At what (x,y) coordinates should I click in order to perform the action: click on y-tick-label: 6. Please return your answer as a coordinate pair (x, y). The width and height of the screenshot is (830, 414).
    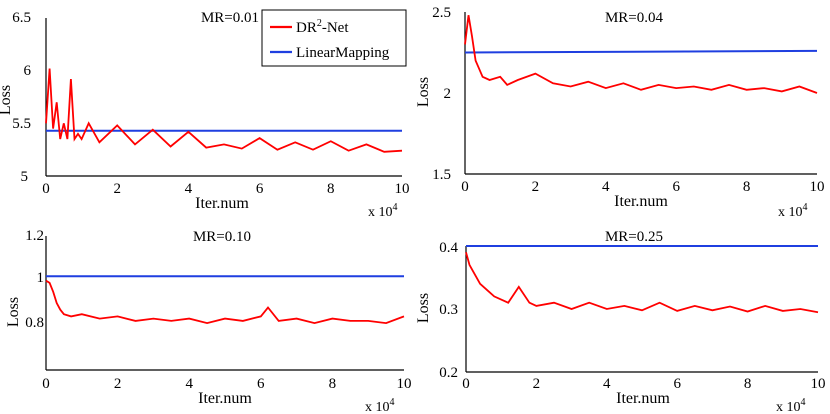
    Looking at the image, I should click on (28, 71).